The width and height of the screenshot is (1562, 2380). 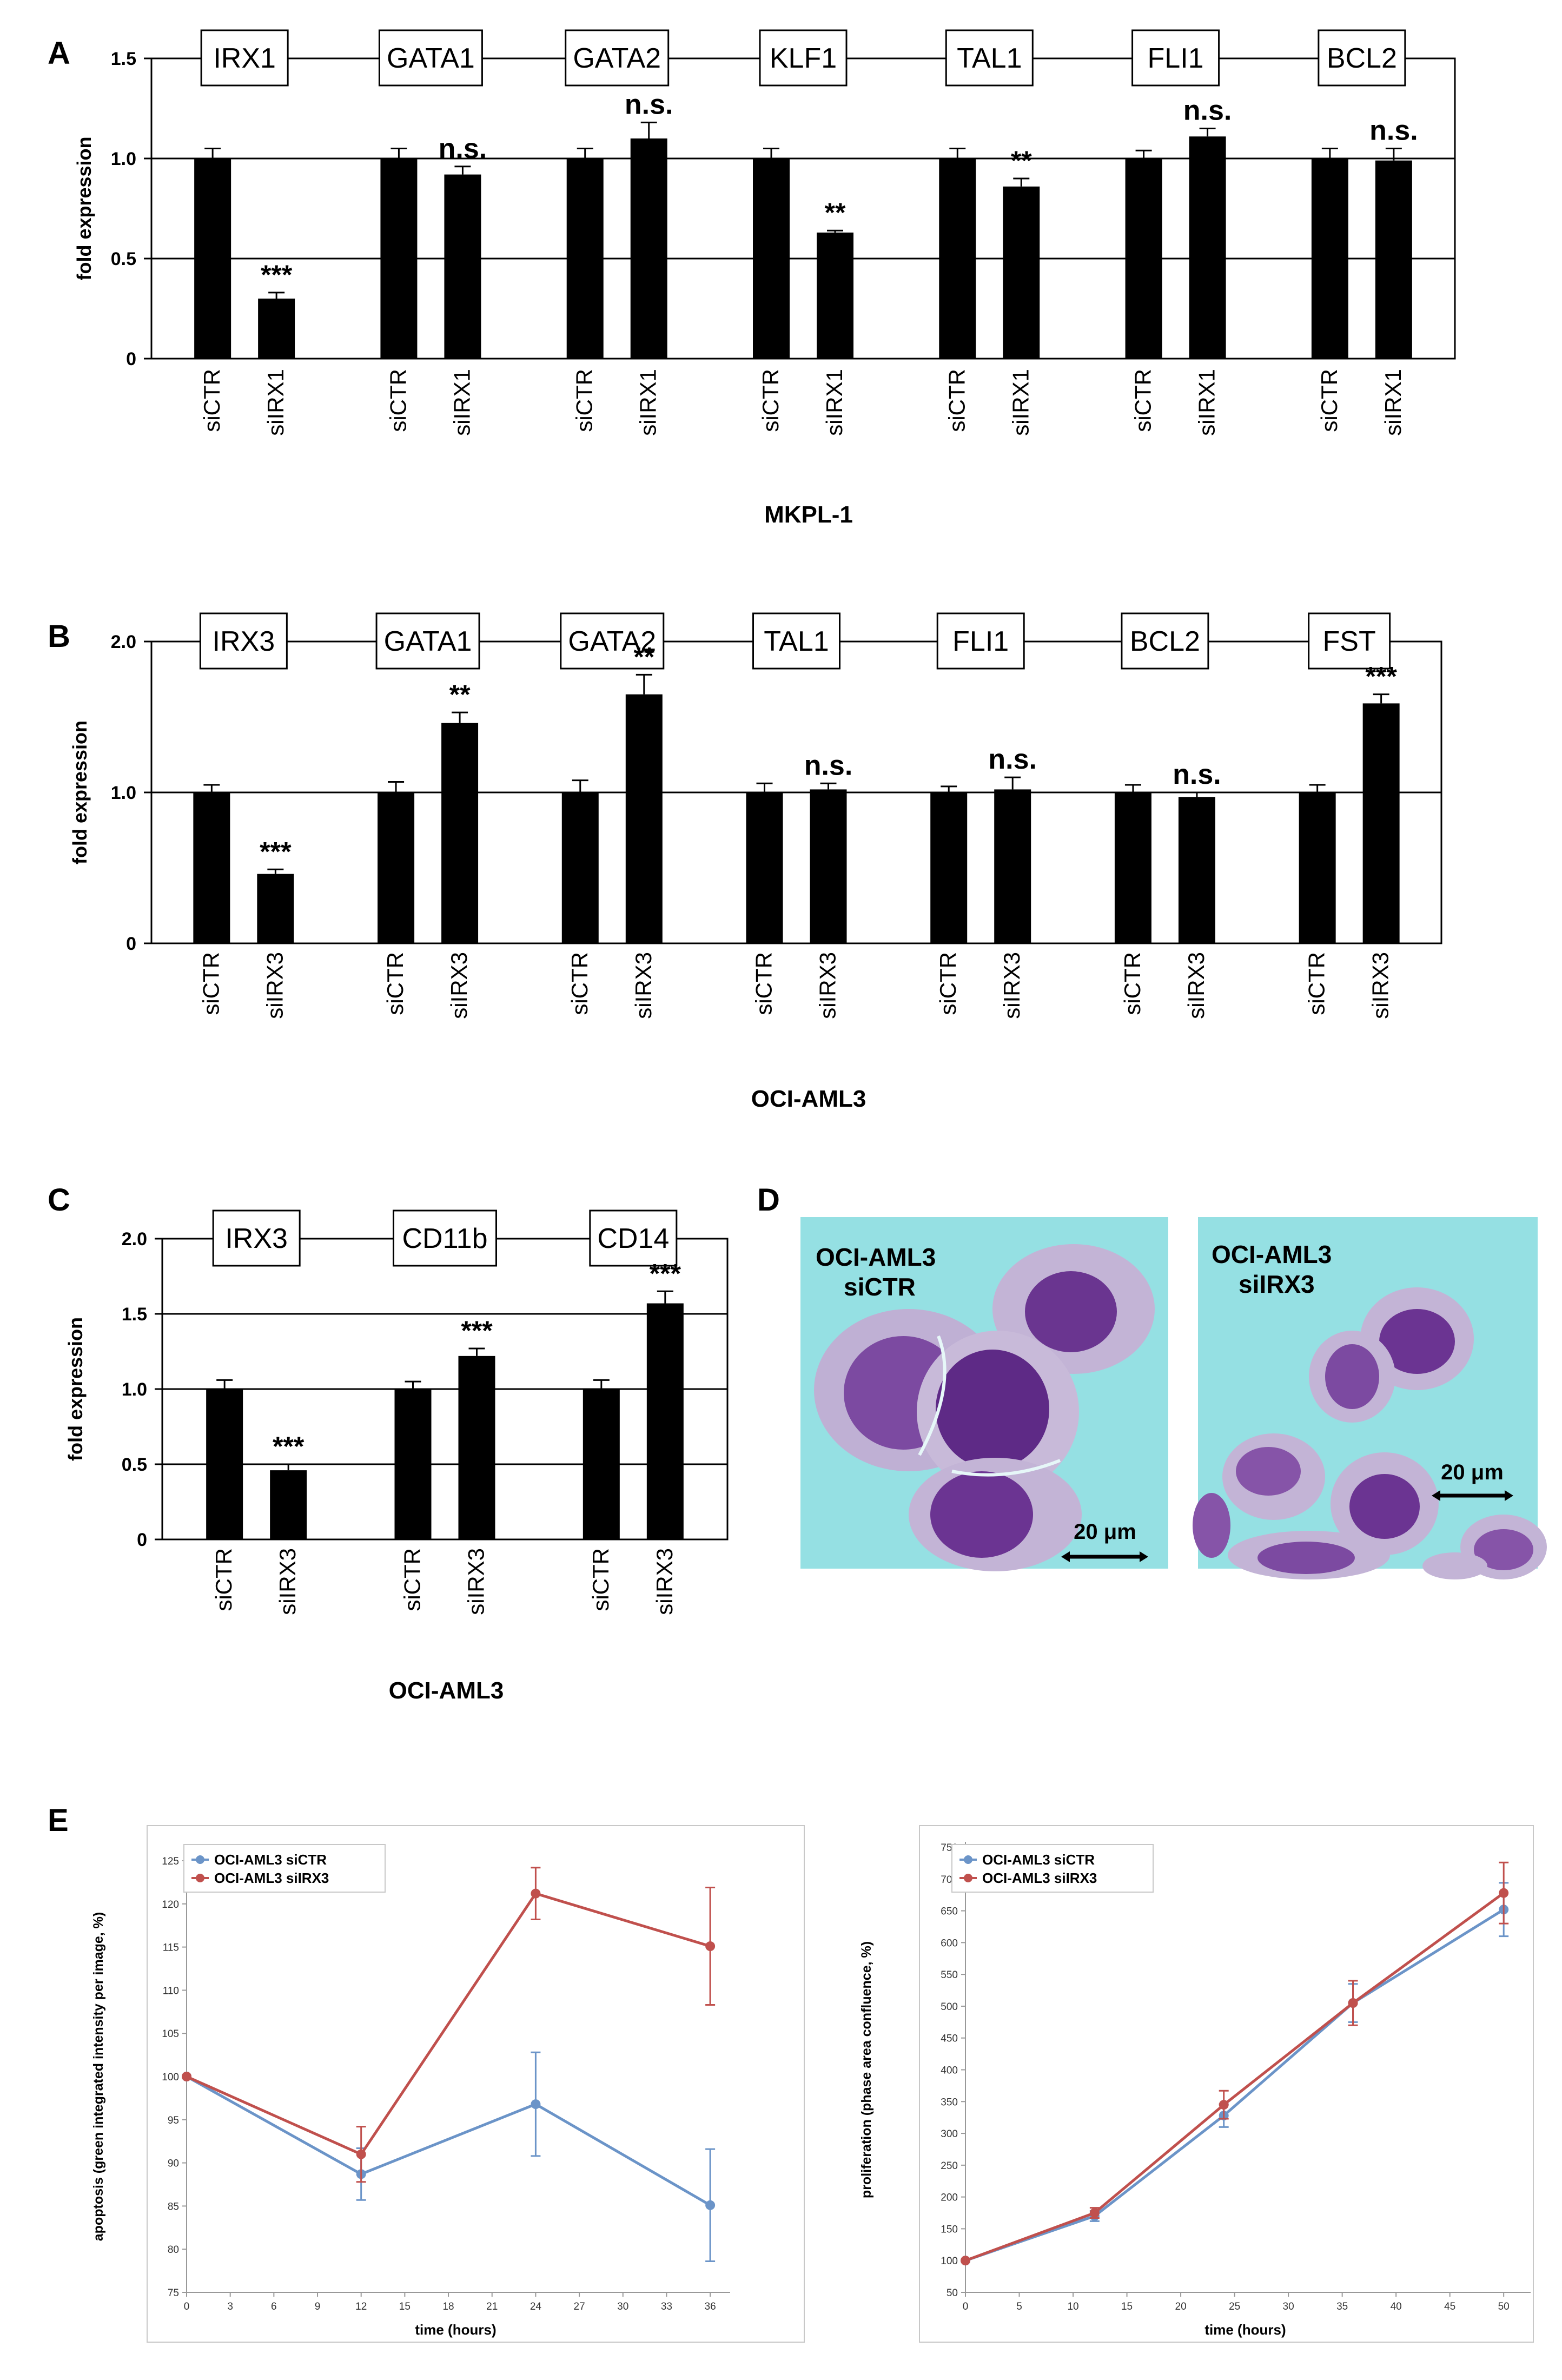 I want to click on y-tick-label: 125, so click(x=170, y=1861).